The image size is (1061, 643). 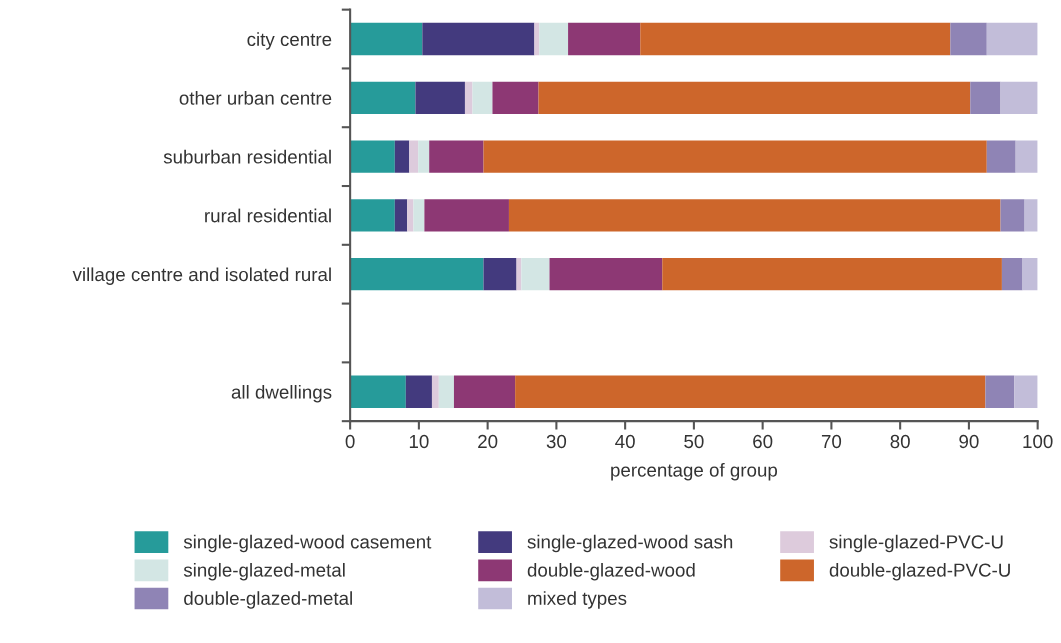 I want to click on x-tick-label: 50, so click(x=694, y=441).